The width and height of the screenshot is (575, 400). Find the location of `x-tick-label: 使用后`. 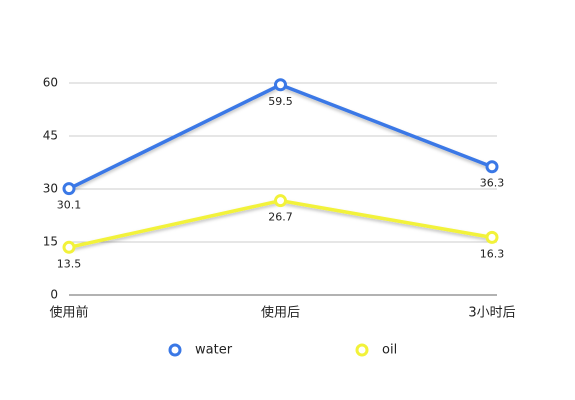

x-tick-label: 使用后 is located at coordinates (280, 313).